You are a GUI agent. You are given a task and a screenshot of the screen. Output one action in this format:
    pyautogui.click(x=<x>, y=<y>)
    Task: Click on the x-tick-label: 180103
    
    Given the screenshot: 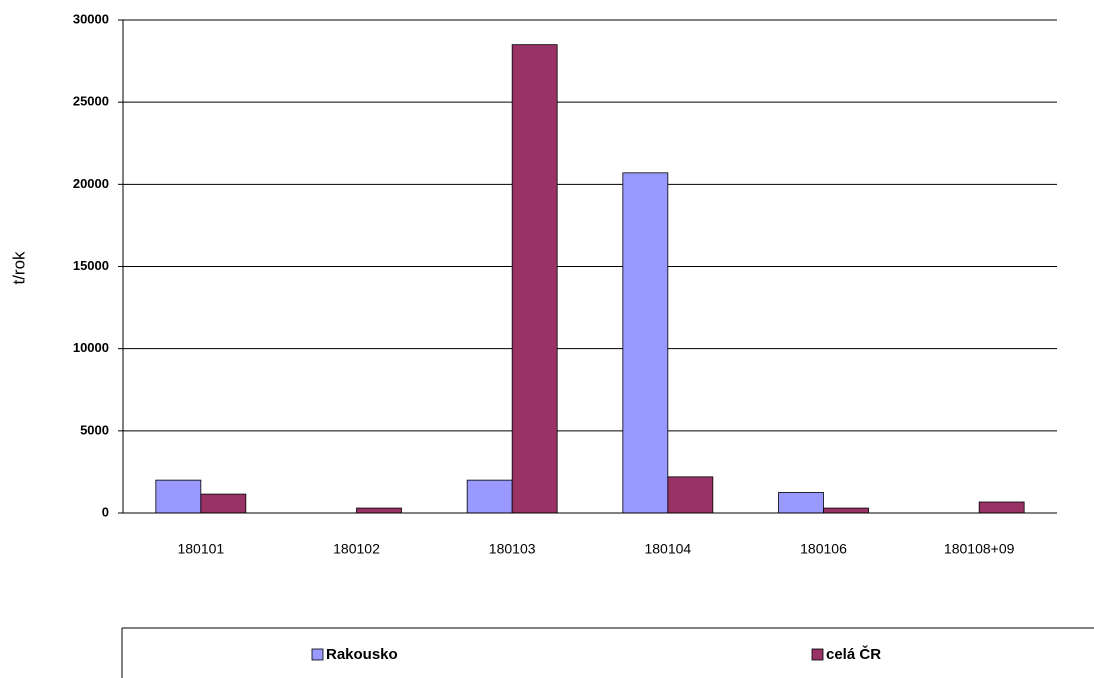 What is the action you would take?
    pyautogui.click(x=512, y=549)
    